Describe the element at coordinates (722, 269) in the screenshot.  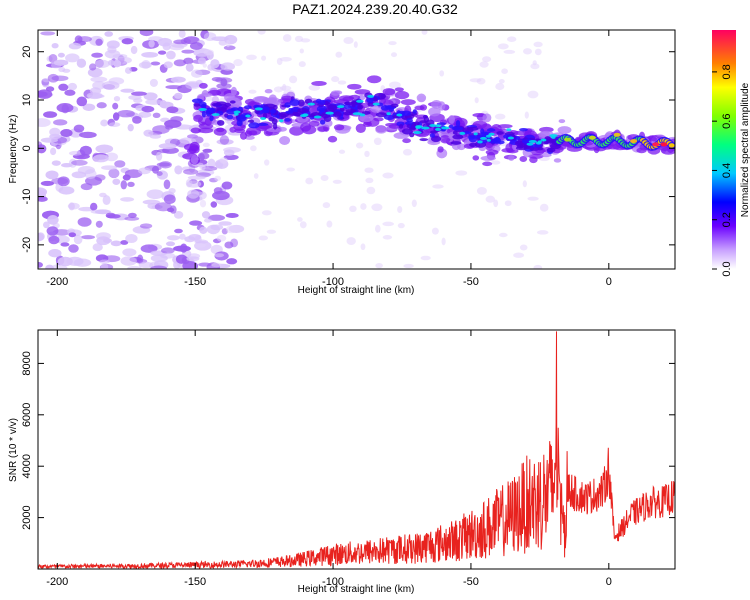
I see `colorbar-tick-0: 0.0` at that location.